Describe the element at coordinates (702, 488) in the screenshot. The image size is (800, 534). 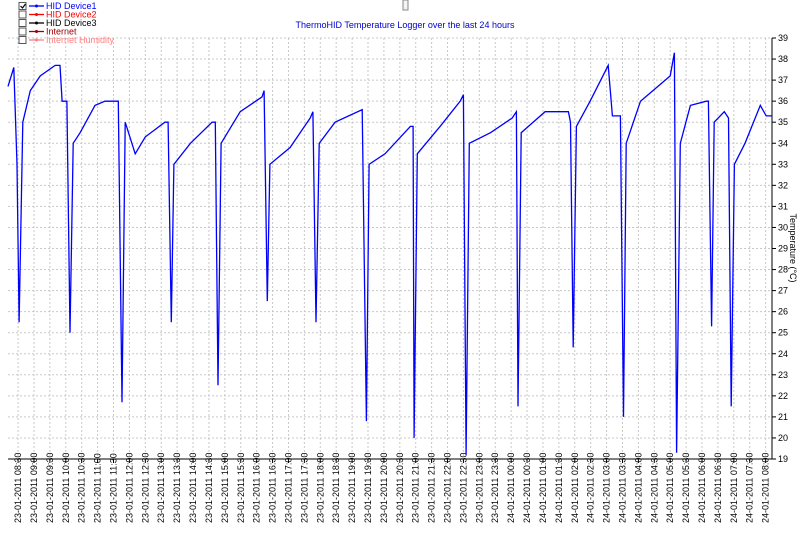
I see `x-tick-label: 24-01-2011 06:00` at that location.